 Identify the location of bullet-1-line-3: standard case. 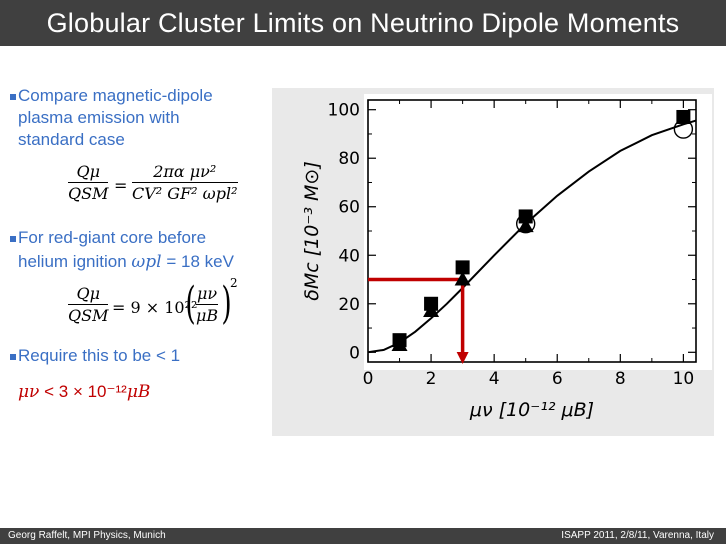
(71, 139).